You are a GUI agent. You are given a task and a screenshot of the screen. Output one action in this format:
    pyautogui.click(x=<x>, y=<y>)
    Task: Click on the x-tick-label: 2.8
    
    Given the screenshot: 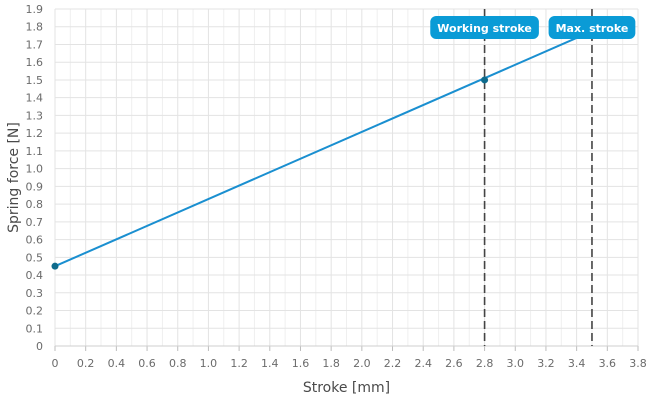 What is the action you would take?
    pyautogui.click(x=485, y=363)
    